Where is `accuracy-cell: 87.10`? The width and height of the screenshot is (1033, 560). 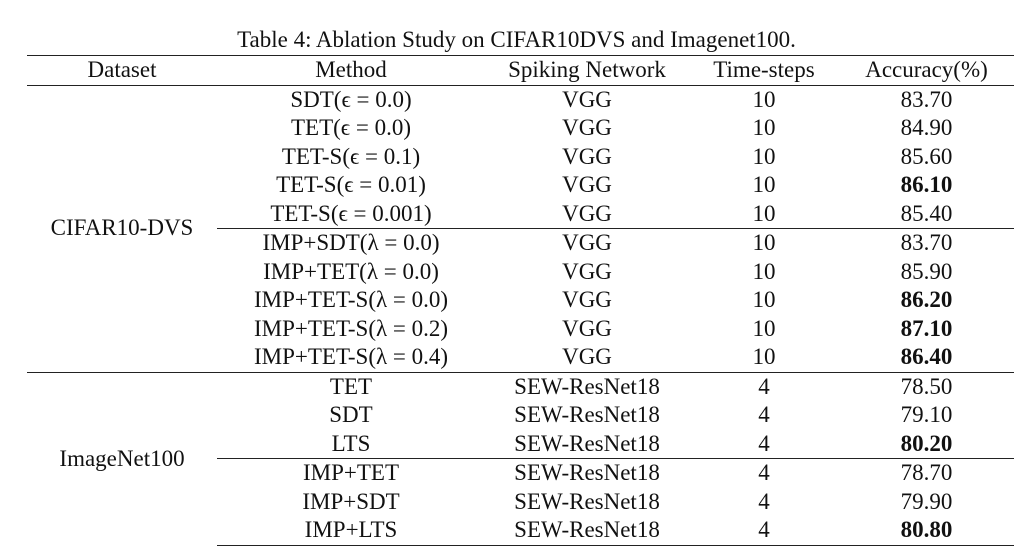
accuracy-cell: 87.10 is located at coordinates (926, 328).